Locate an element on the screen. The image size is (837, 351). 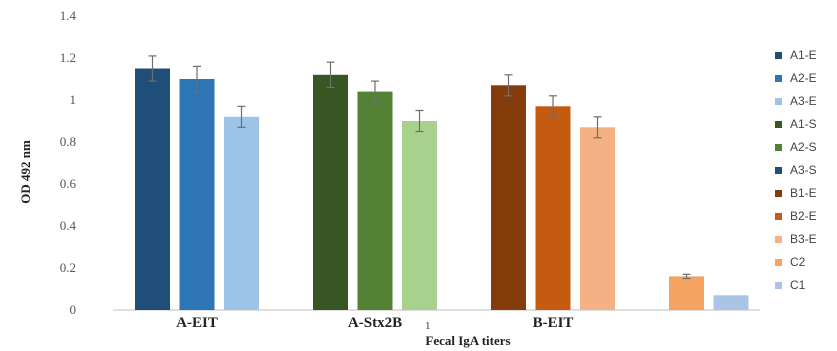
bar-a1-e is located at coordinates (152, 189).